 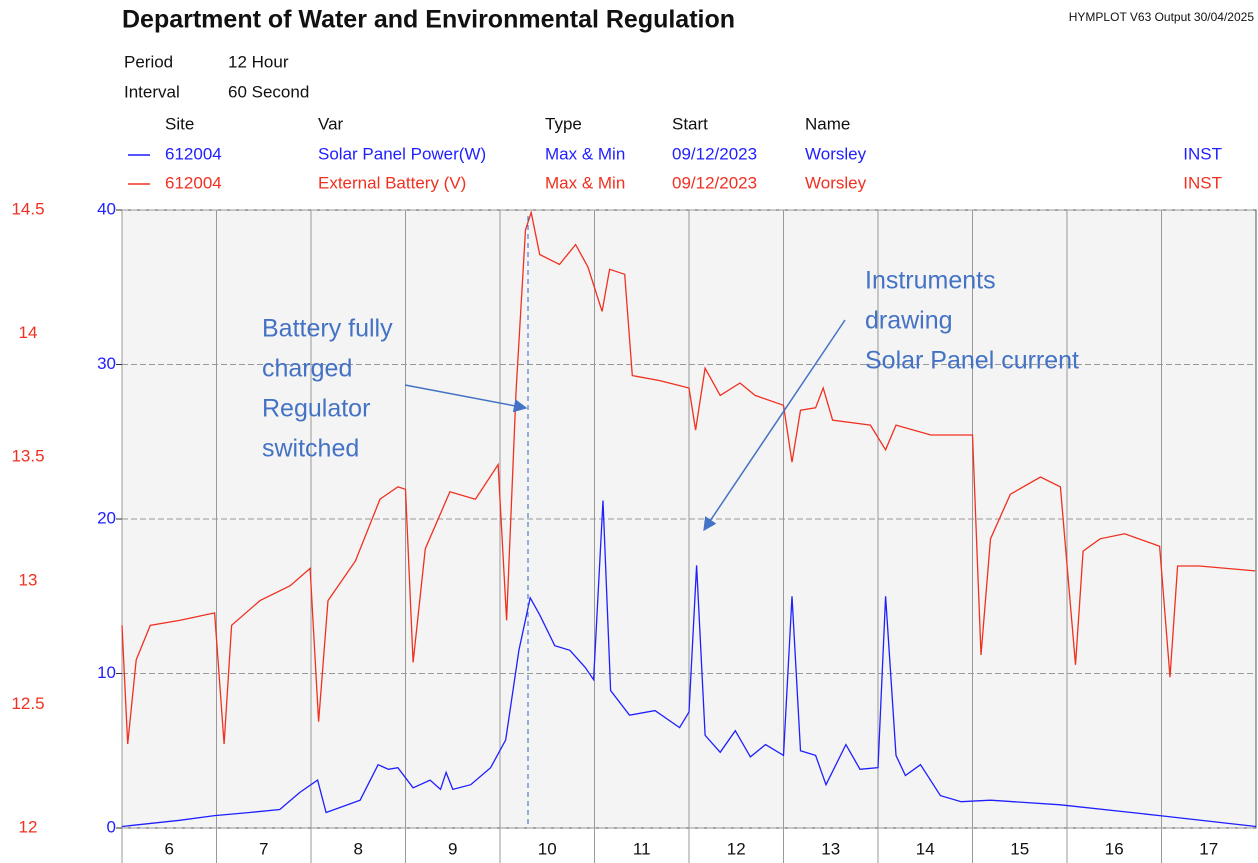 I want to click on legend-name: Solar Panel Power(W), so click(x=402, y=153).